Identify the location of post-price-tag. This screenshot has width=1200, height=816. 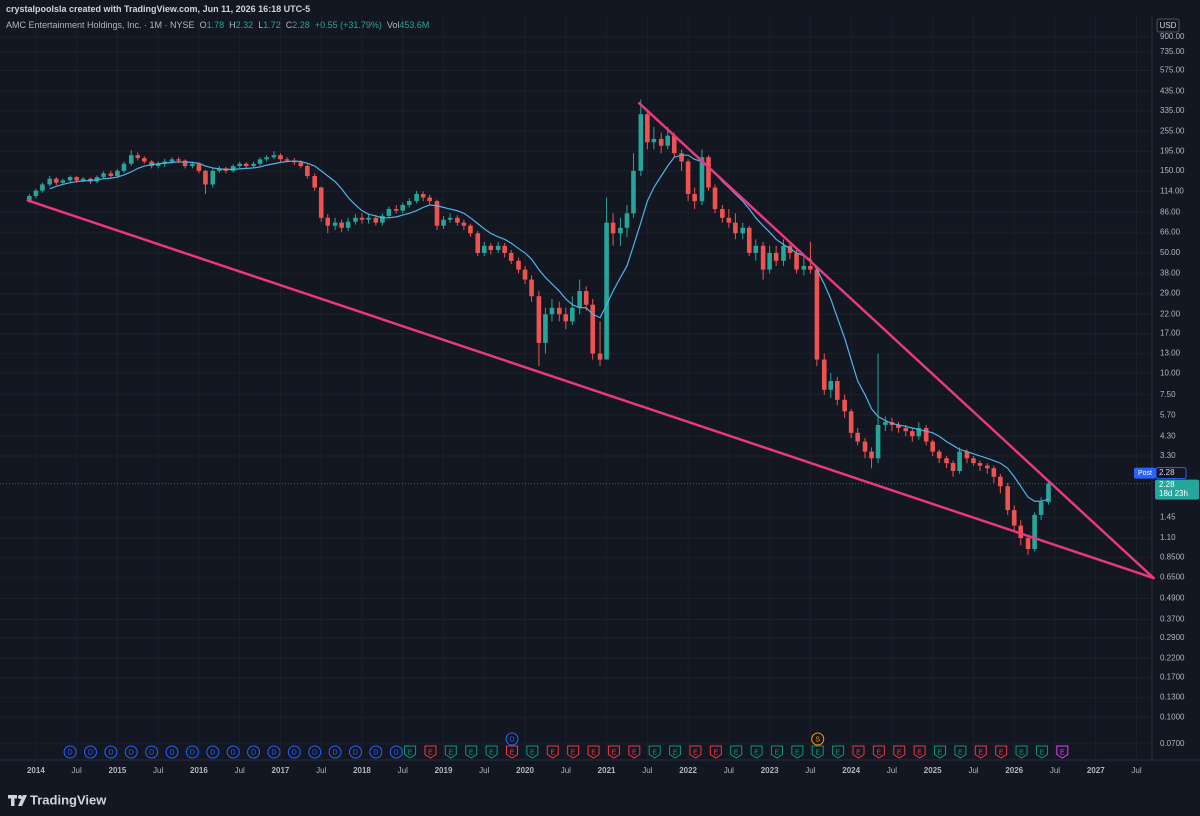
(1171, 473).